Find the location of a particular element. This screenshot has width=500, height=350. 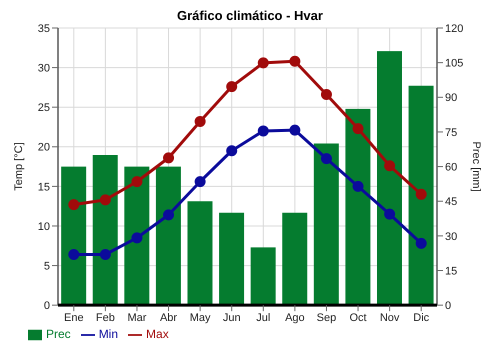

y2-tick-label: 75 is located at coordinates (451, 132).